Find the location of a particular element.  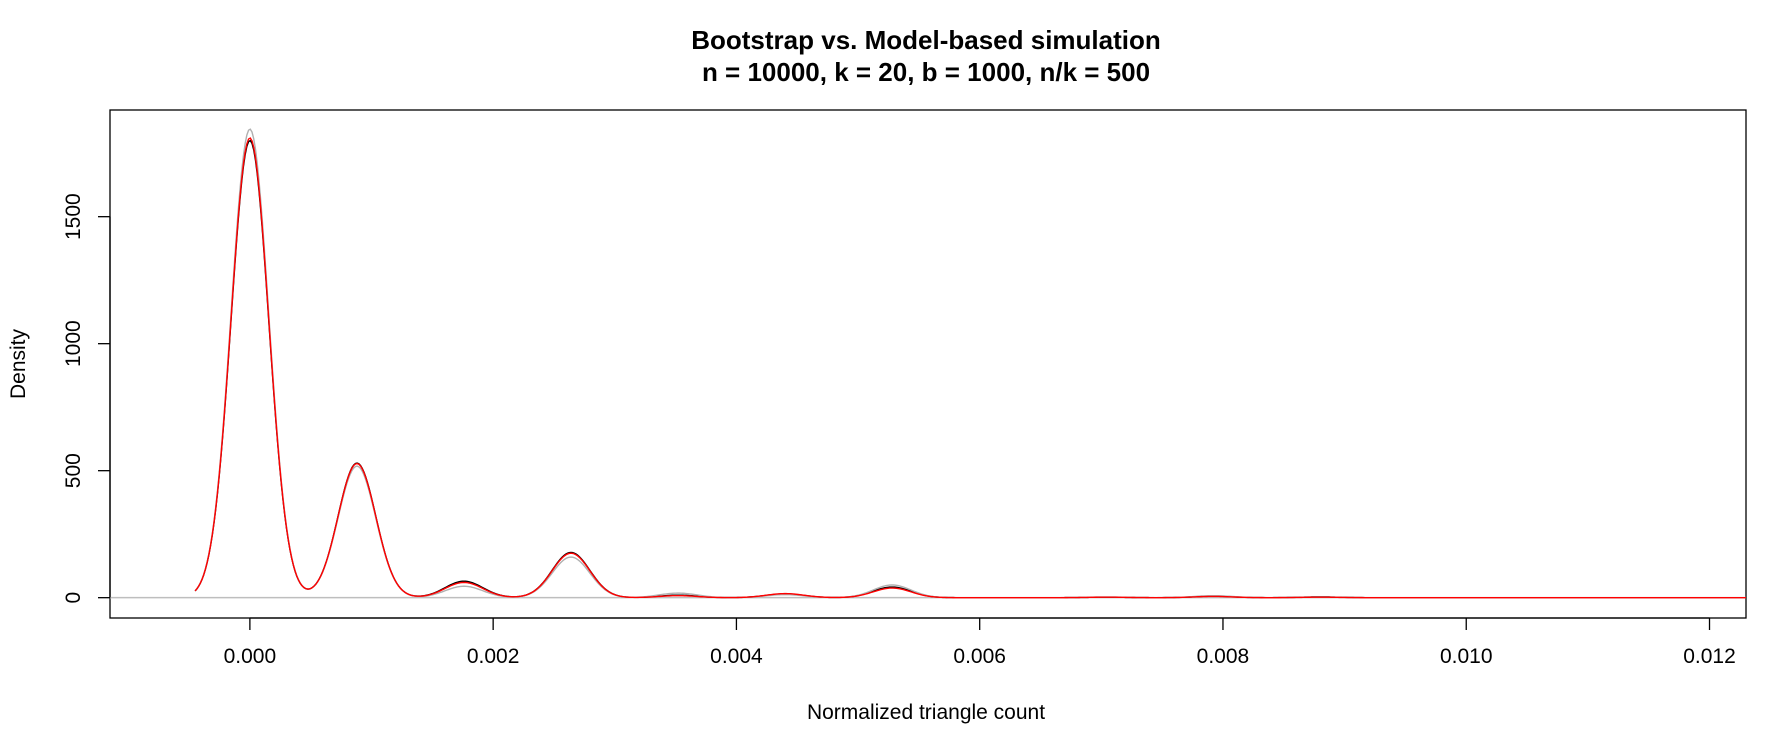

chart-subtitle: n = 10000, k = 20, b = 1000, n/k = 500 is located at coordinates (926, 72).